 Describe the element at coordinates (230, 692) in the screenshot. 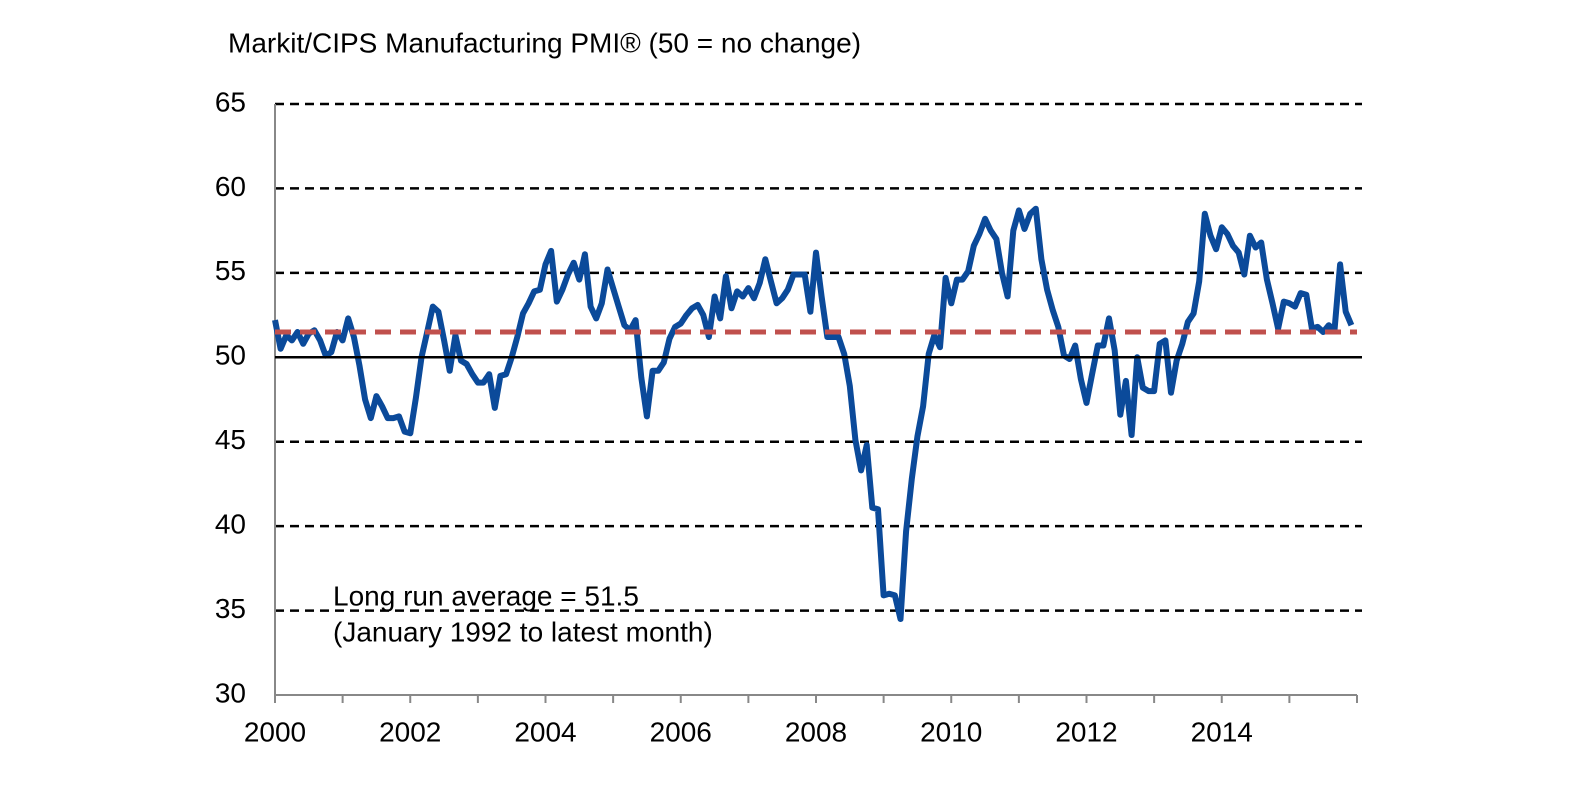

I see `y-tick-label: 30` at that location.